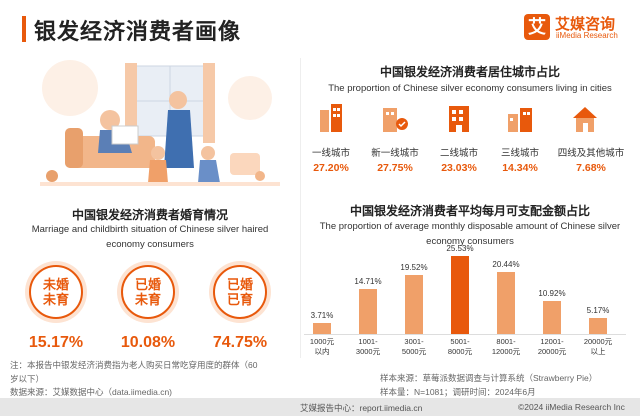 The width and height of the screenshot is (640, 416). I want to click on tier3-city-icon, so click(520, 120).